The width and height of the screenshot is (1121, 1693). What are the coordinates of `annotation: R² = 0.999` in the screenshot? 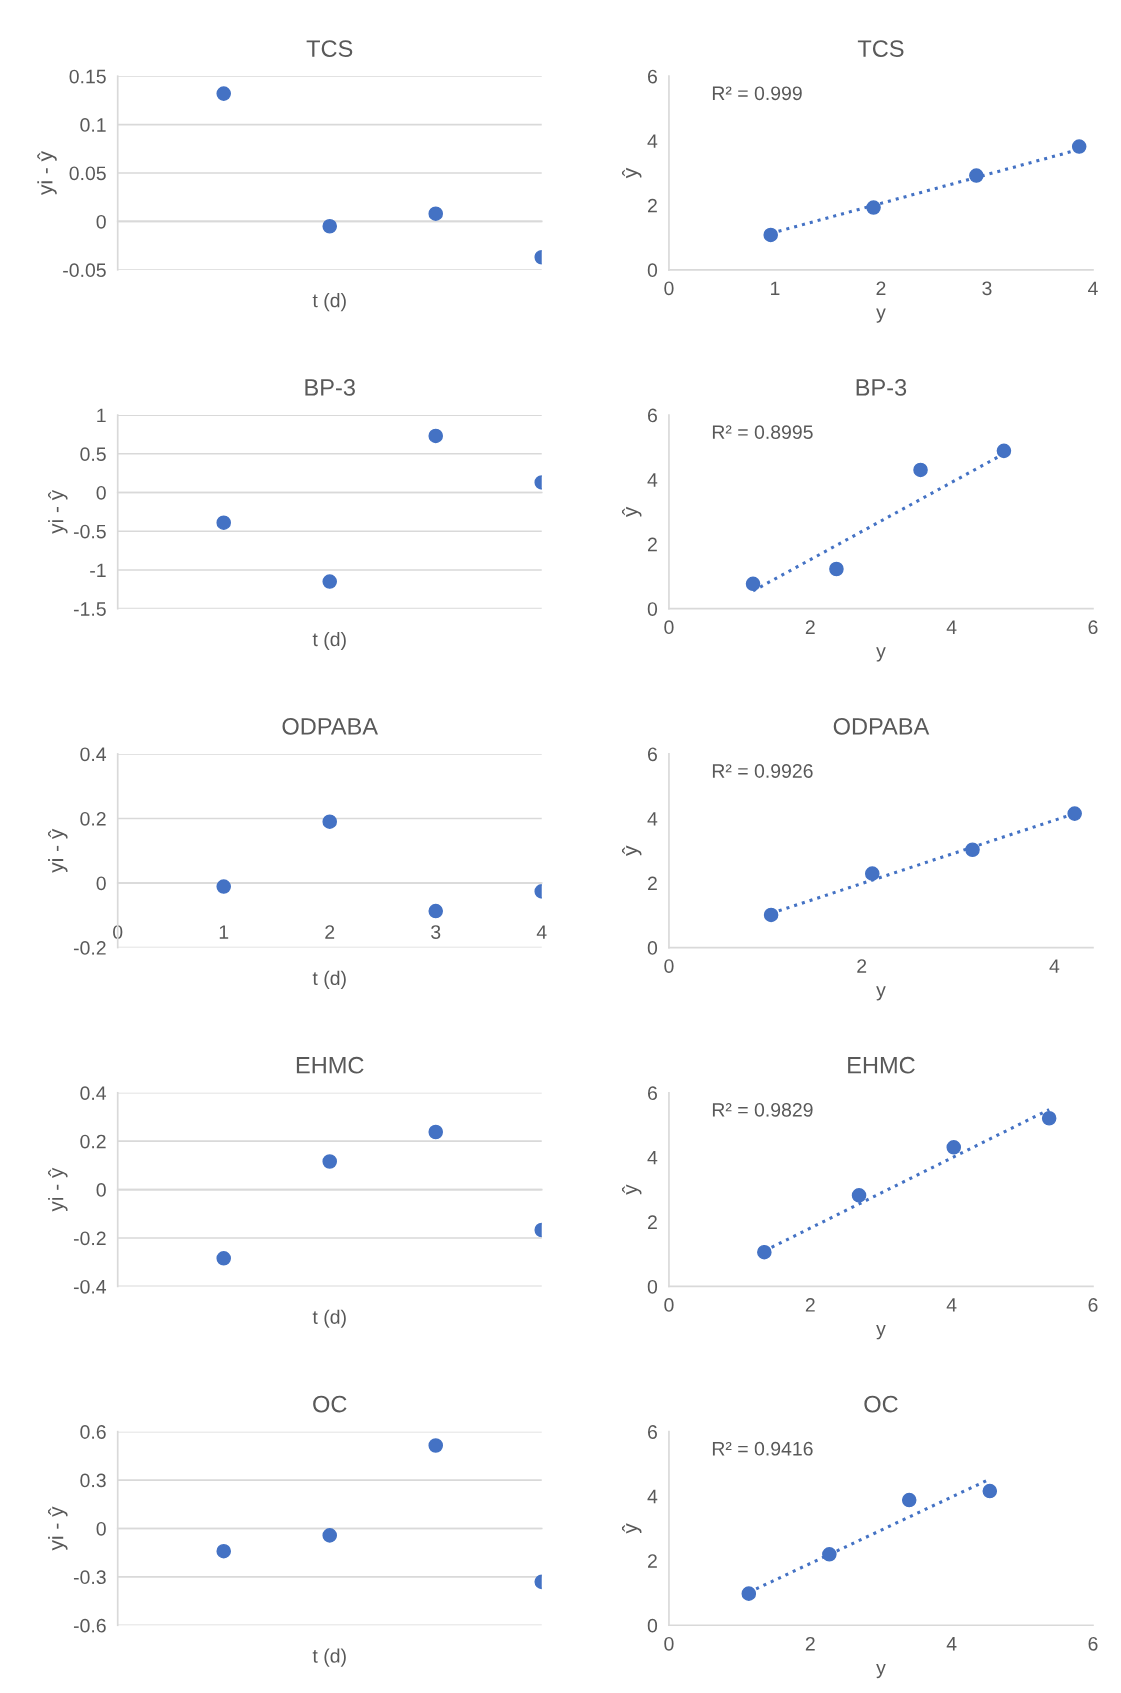 It's located at (757, 93).